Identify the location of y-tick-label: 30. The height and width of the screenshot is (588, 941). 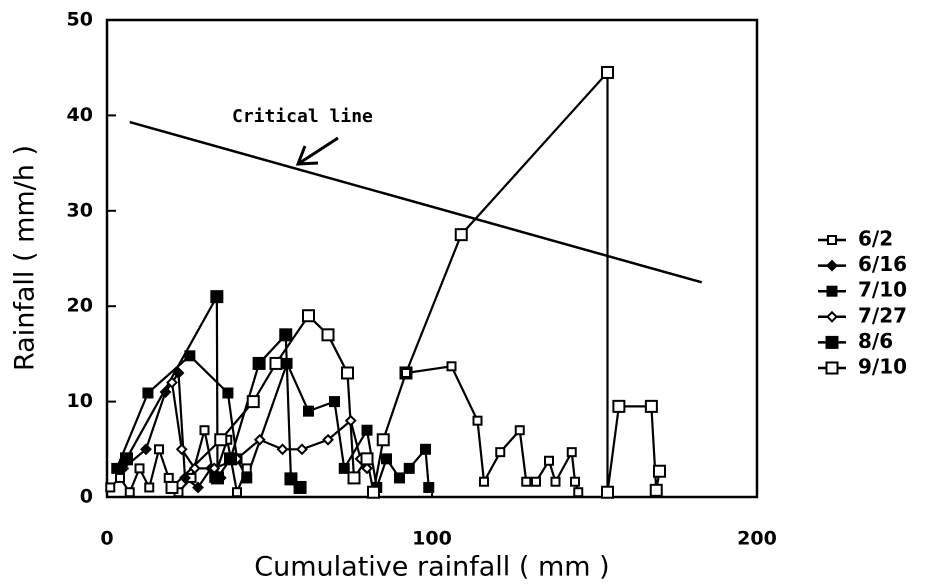
(80, 210).